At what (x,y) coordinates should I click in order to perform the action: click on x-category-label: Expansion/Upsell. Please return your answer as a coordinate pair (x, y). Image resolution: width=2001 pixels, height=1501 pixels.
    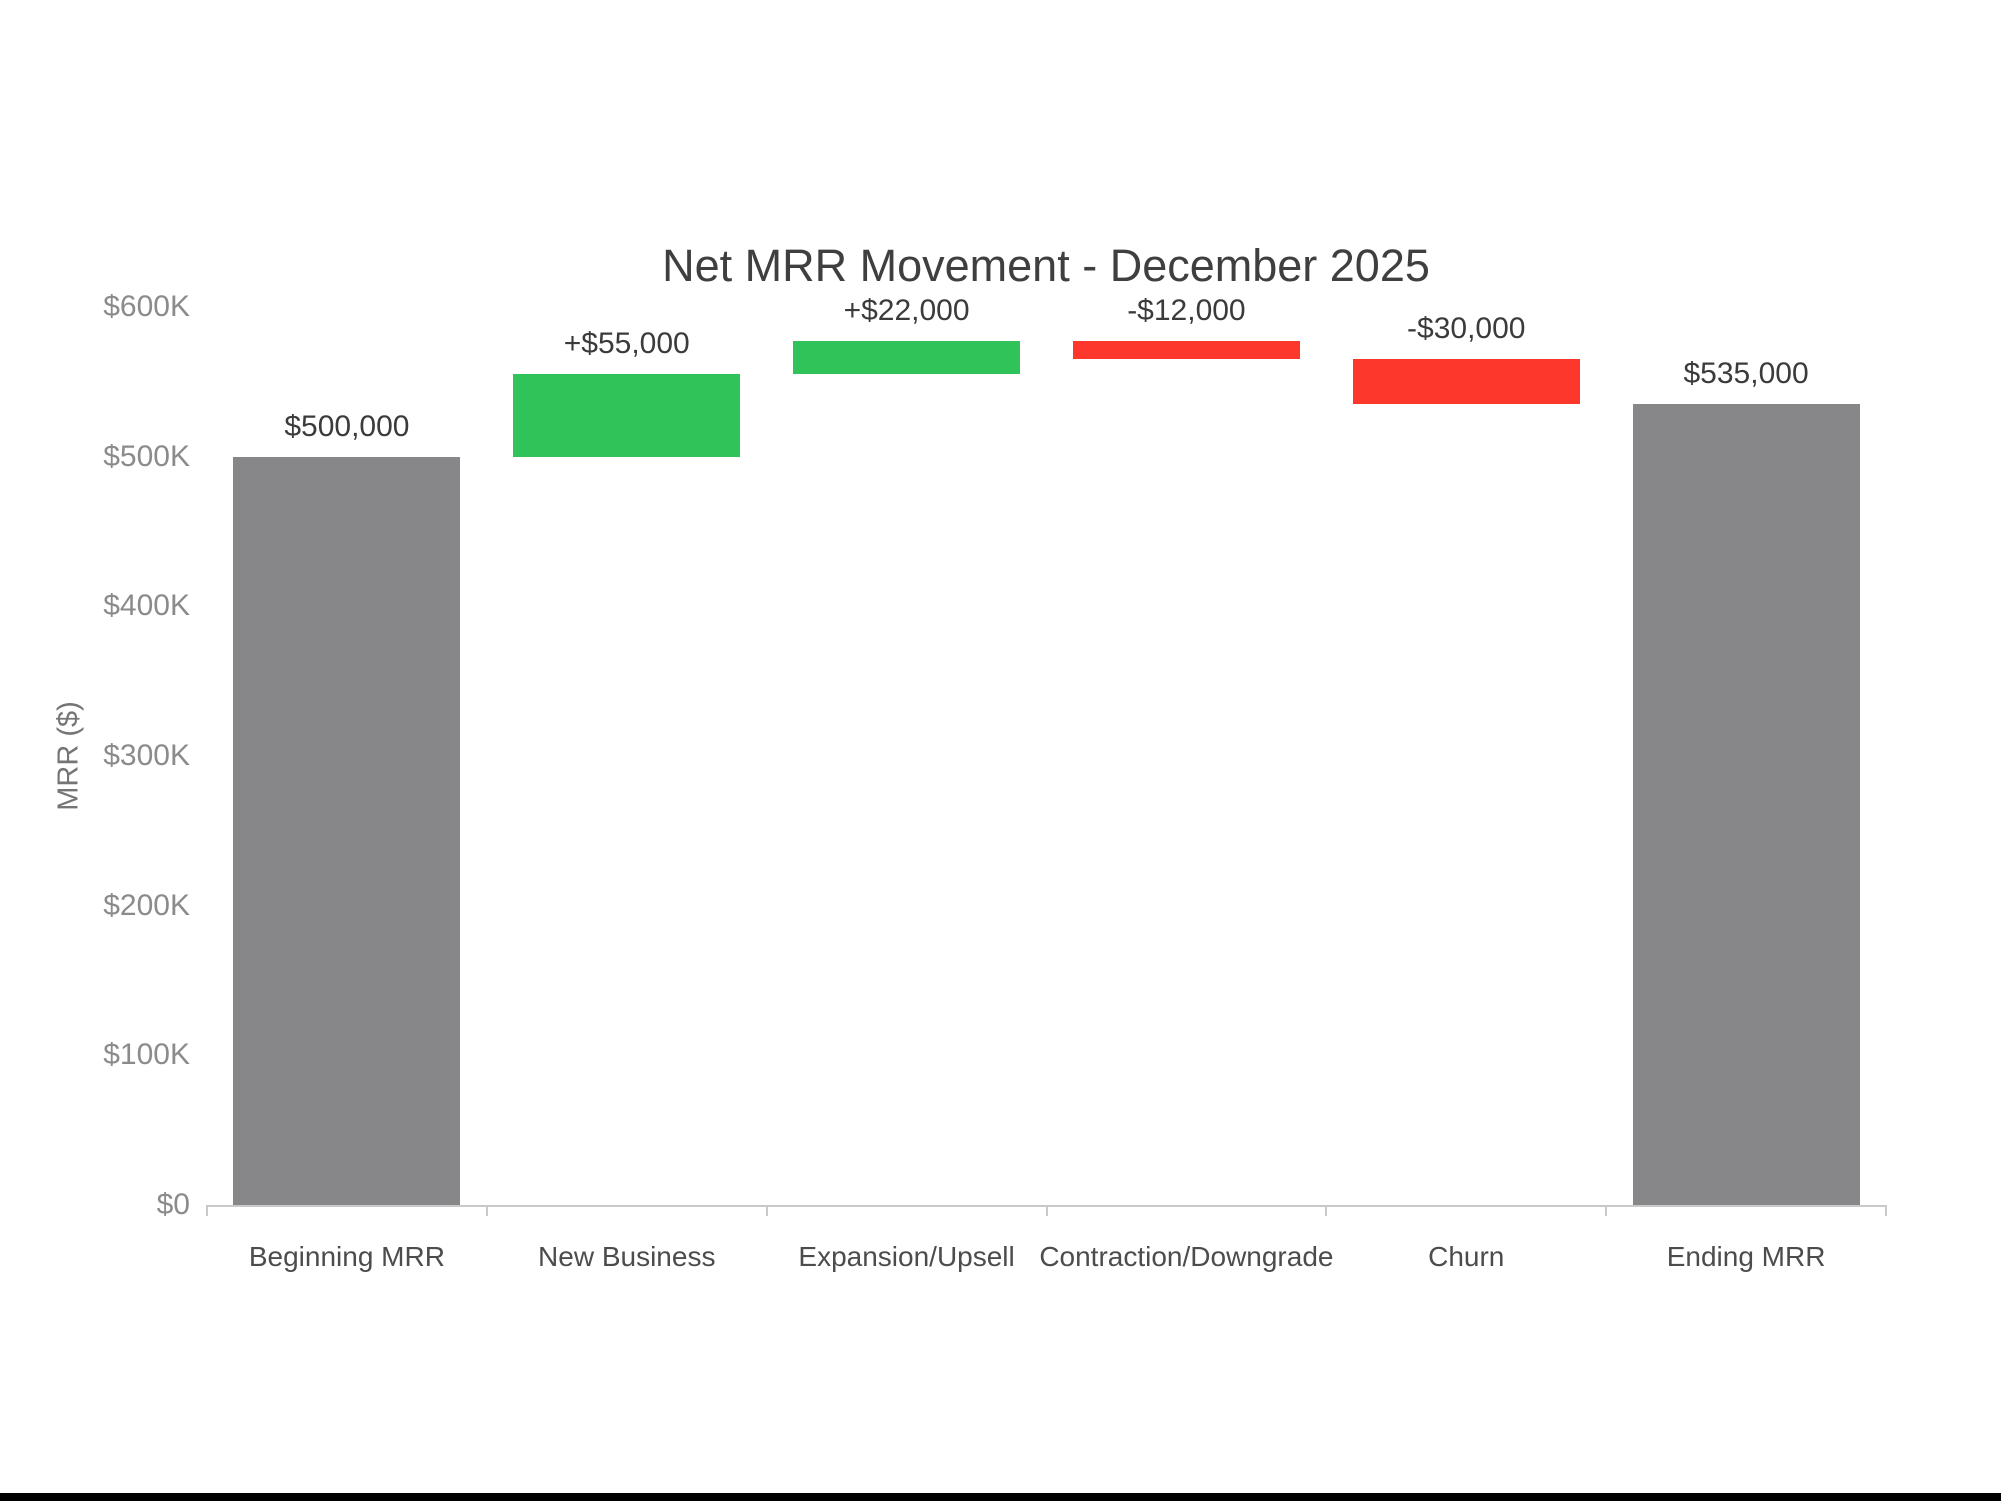
    Looking at the image, I should click on (906, 1256).